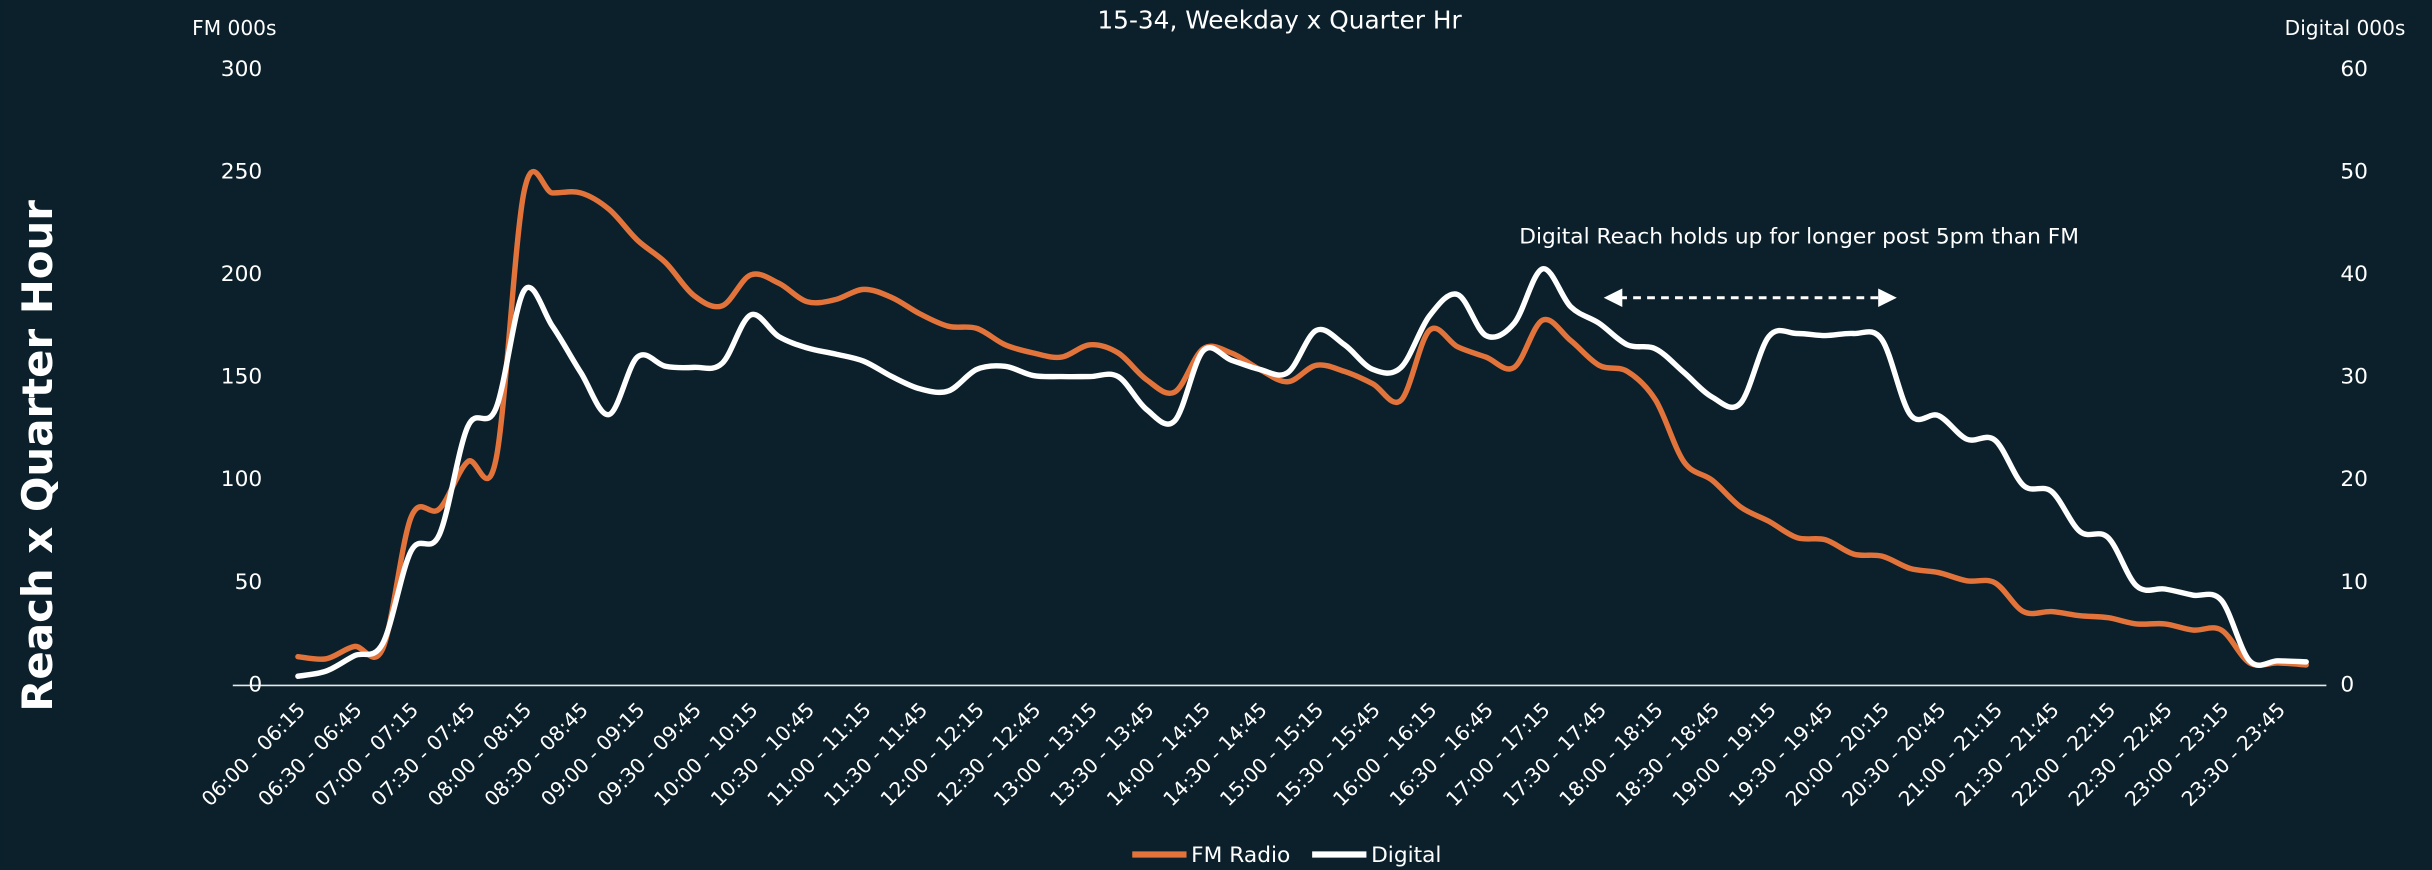  Describe the element at coordinates (255, 684) in the screenshot. I see `y-tick-label: 0` at that location.